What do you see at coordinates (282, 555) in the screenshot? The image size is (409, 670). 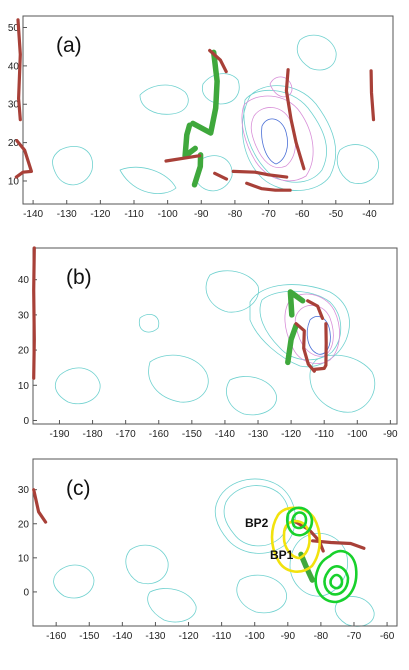 I see `annotation-bp1: BP1` at bounding box center [282, 555].